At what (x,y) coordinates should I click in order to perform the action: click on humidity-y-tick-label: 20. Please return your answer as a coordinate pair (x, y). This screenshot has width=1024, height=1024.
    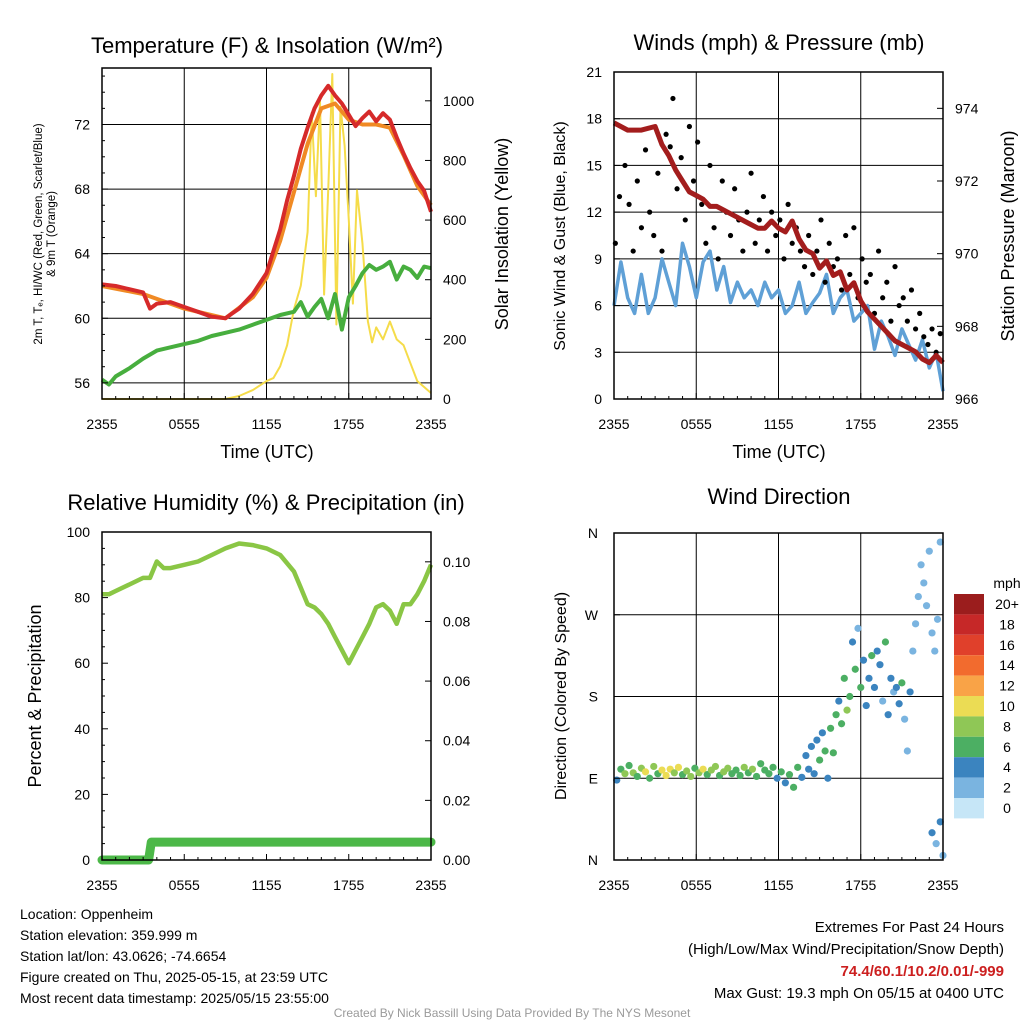
    Looking at the image, I should click on (82, 794).